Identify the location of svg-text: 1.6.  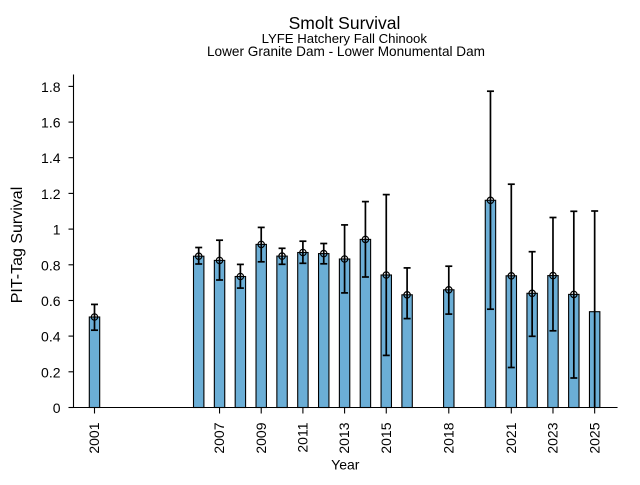
(51, 123).